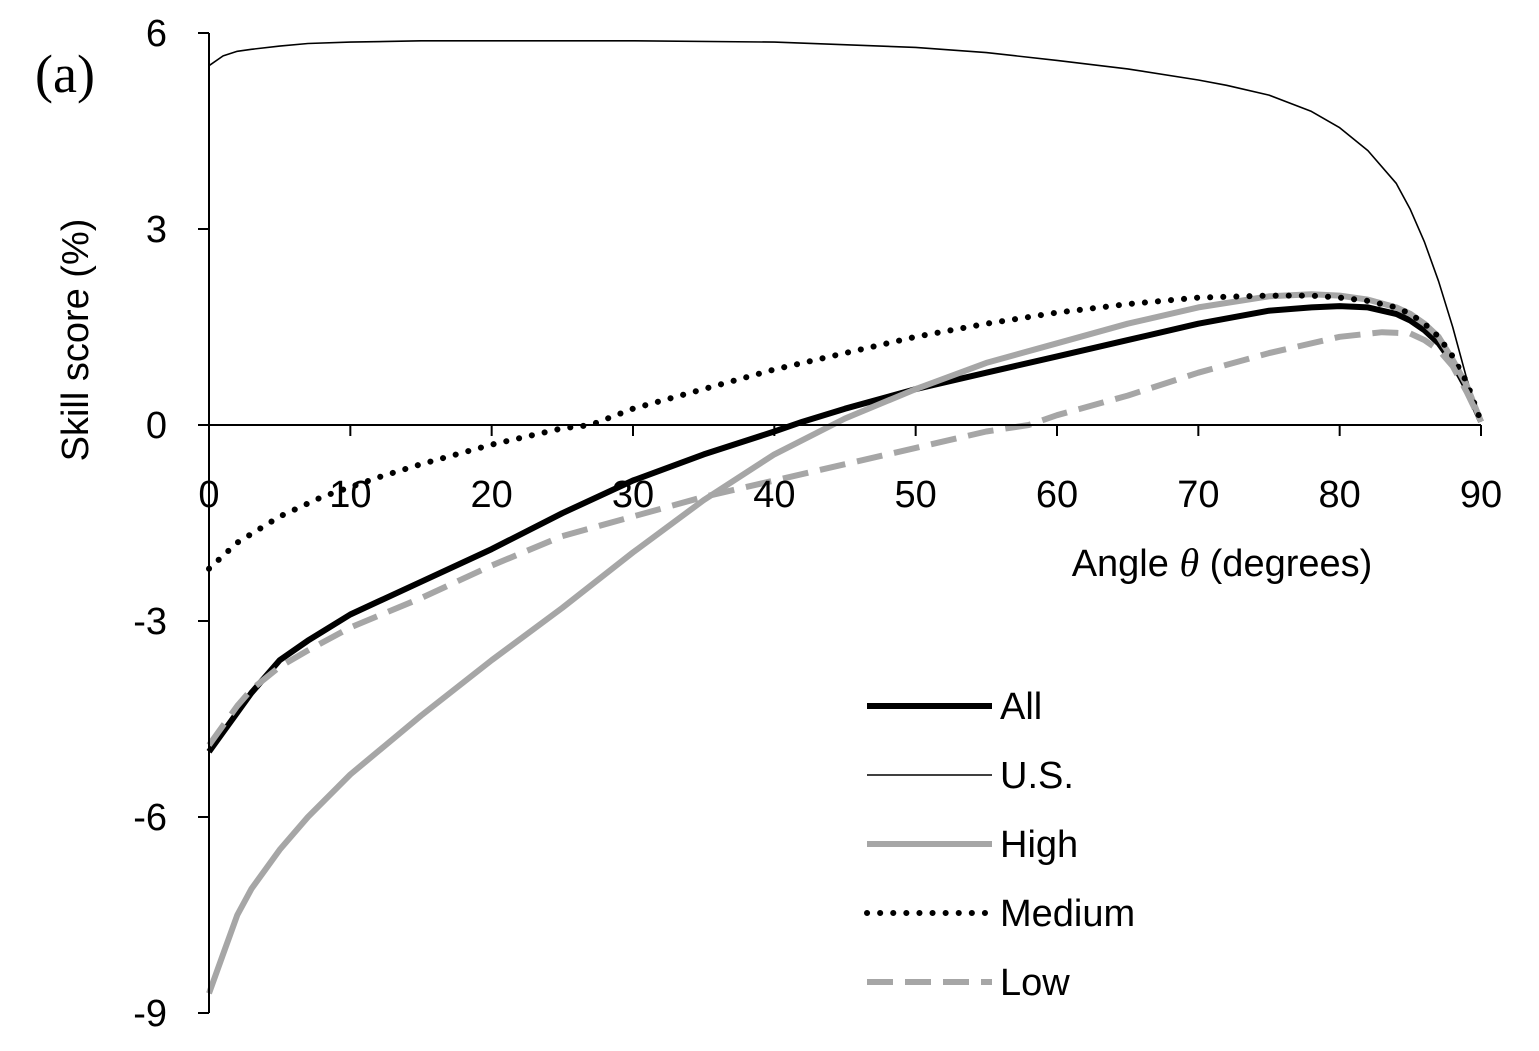 The height and width of the screenshot is (1051, 1539). Describe the element at coordinates (1067, 914) in the screenshot. I see `legend-label-medium: Medium` at that location.